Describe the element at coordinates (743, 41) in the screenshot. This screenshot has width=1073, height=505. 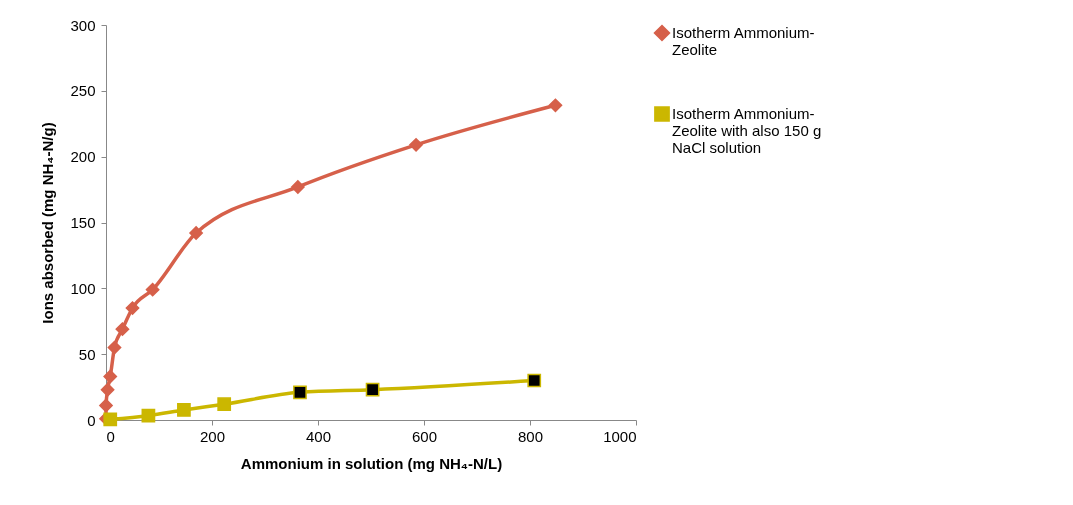
I see `legend-label: Isotherm Ammonium-Zeolite` at that location.